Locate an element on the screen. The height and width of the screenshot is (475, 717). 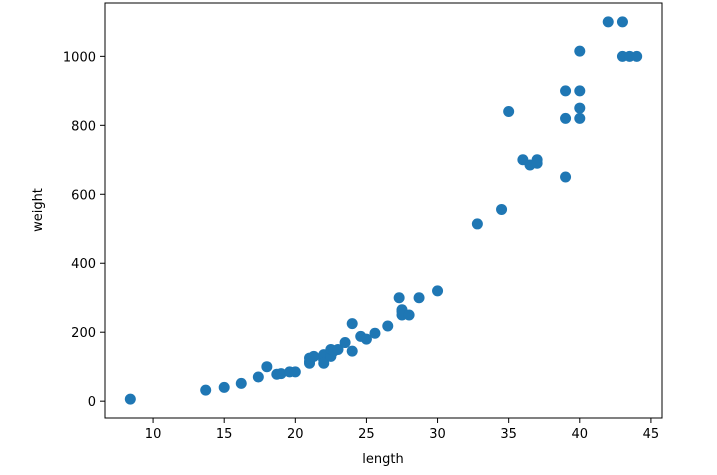
x-tick-label: 35 is located at coordinates (508, 434).